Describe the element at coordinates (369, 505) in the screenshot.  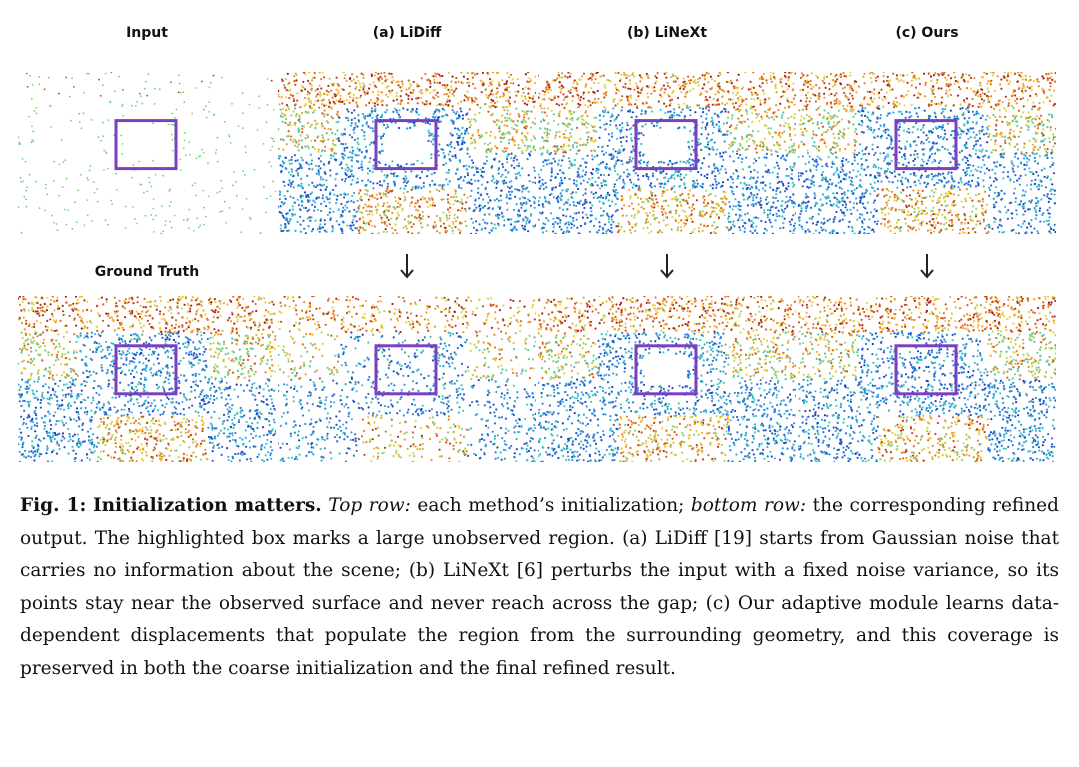
I see `caption-top-row-label: Top row:` at that location.